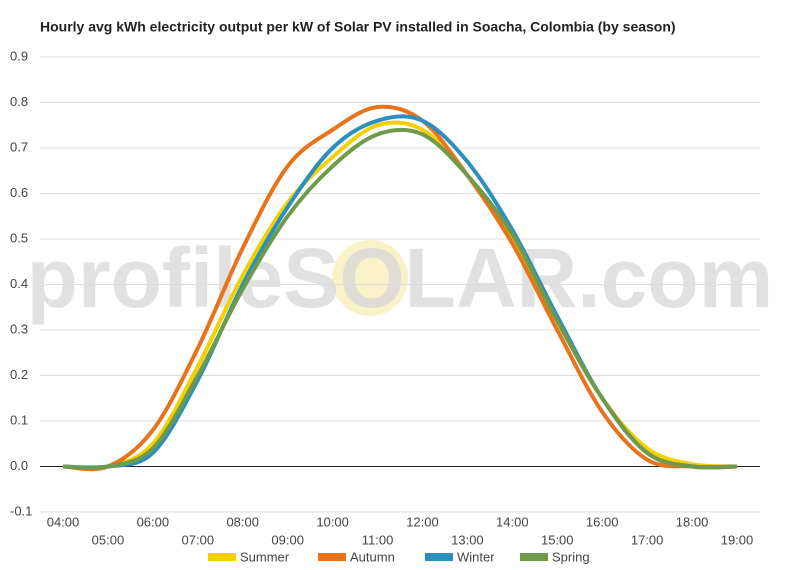 This screenshot has height=570, width=800. Describe the element at coordinates (19, 283) in the screenshot. I see `y-tick-label: 0.4` at that location.